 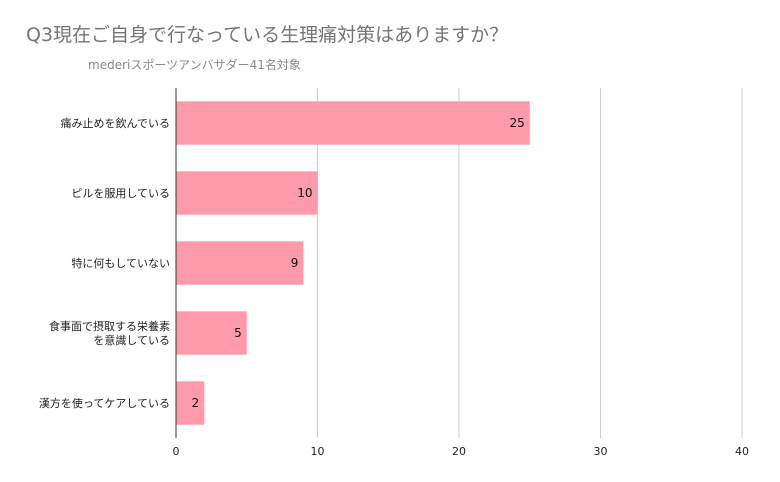 I want to click on category-label-4: 漢方を使ってケアしている, so click(x=104, y=403).